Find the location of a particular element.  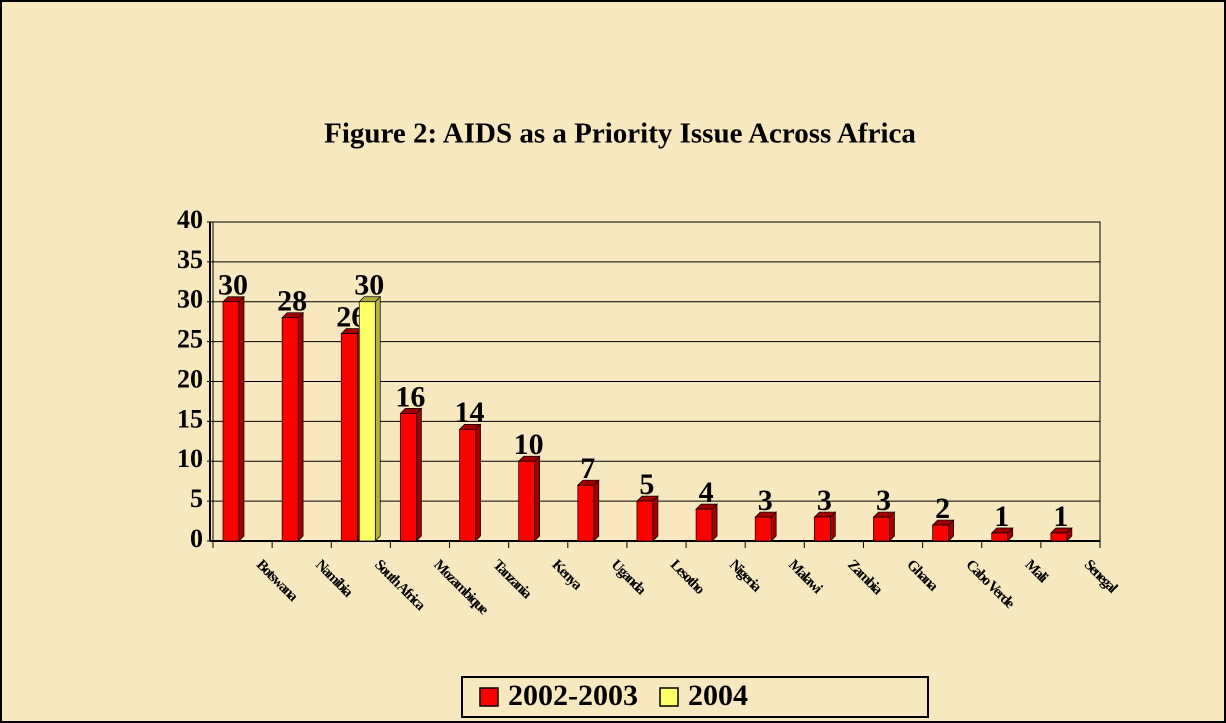

data-label: 2 is located at coordinates (942, 508).